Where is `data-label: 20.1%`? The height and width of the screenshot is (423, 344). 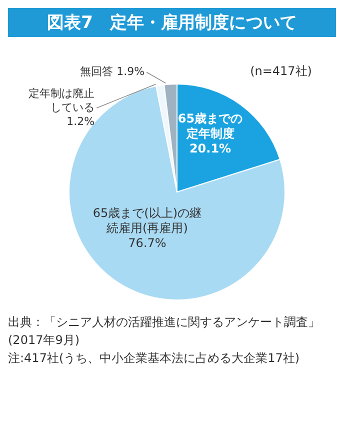
data-label: 20.1% is located at coordinates (210, 149).